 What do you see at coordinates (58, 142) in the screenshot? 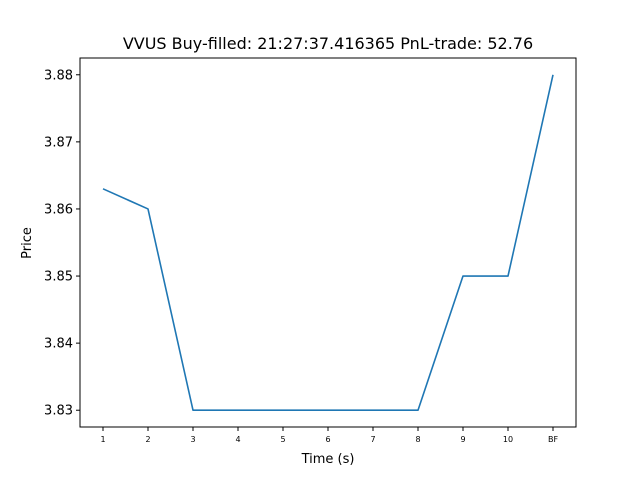
I see `y-tick-label: 3.87` at bounding box center [58, 142].